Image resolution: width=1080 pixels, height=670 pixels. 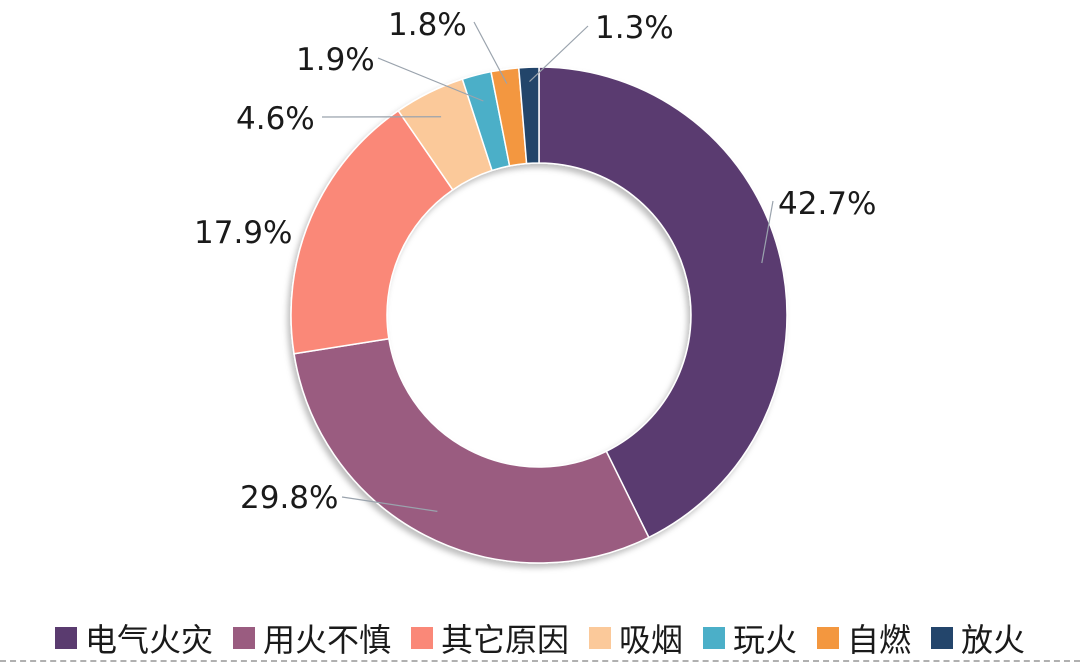 I want to click on legend-label: 电气火灾, so click(x=148, y=640).